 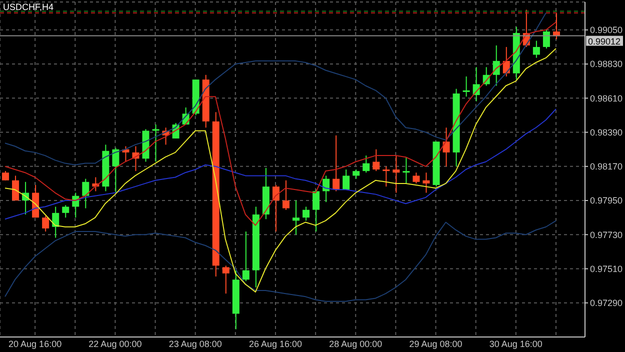 What do you see at coordinates (606, 201) in the screenshot?
I see `y-tick-label: 0.97950` at bounding box center [606, 201].